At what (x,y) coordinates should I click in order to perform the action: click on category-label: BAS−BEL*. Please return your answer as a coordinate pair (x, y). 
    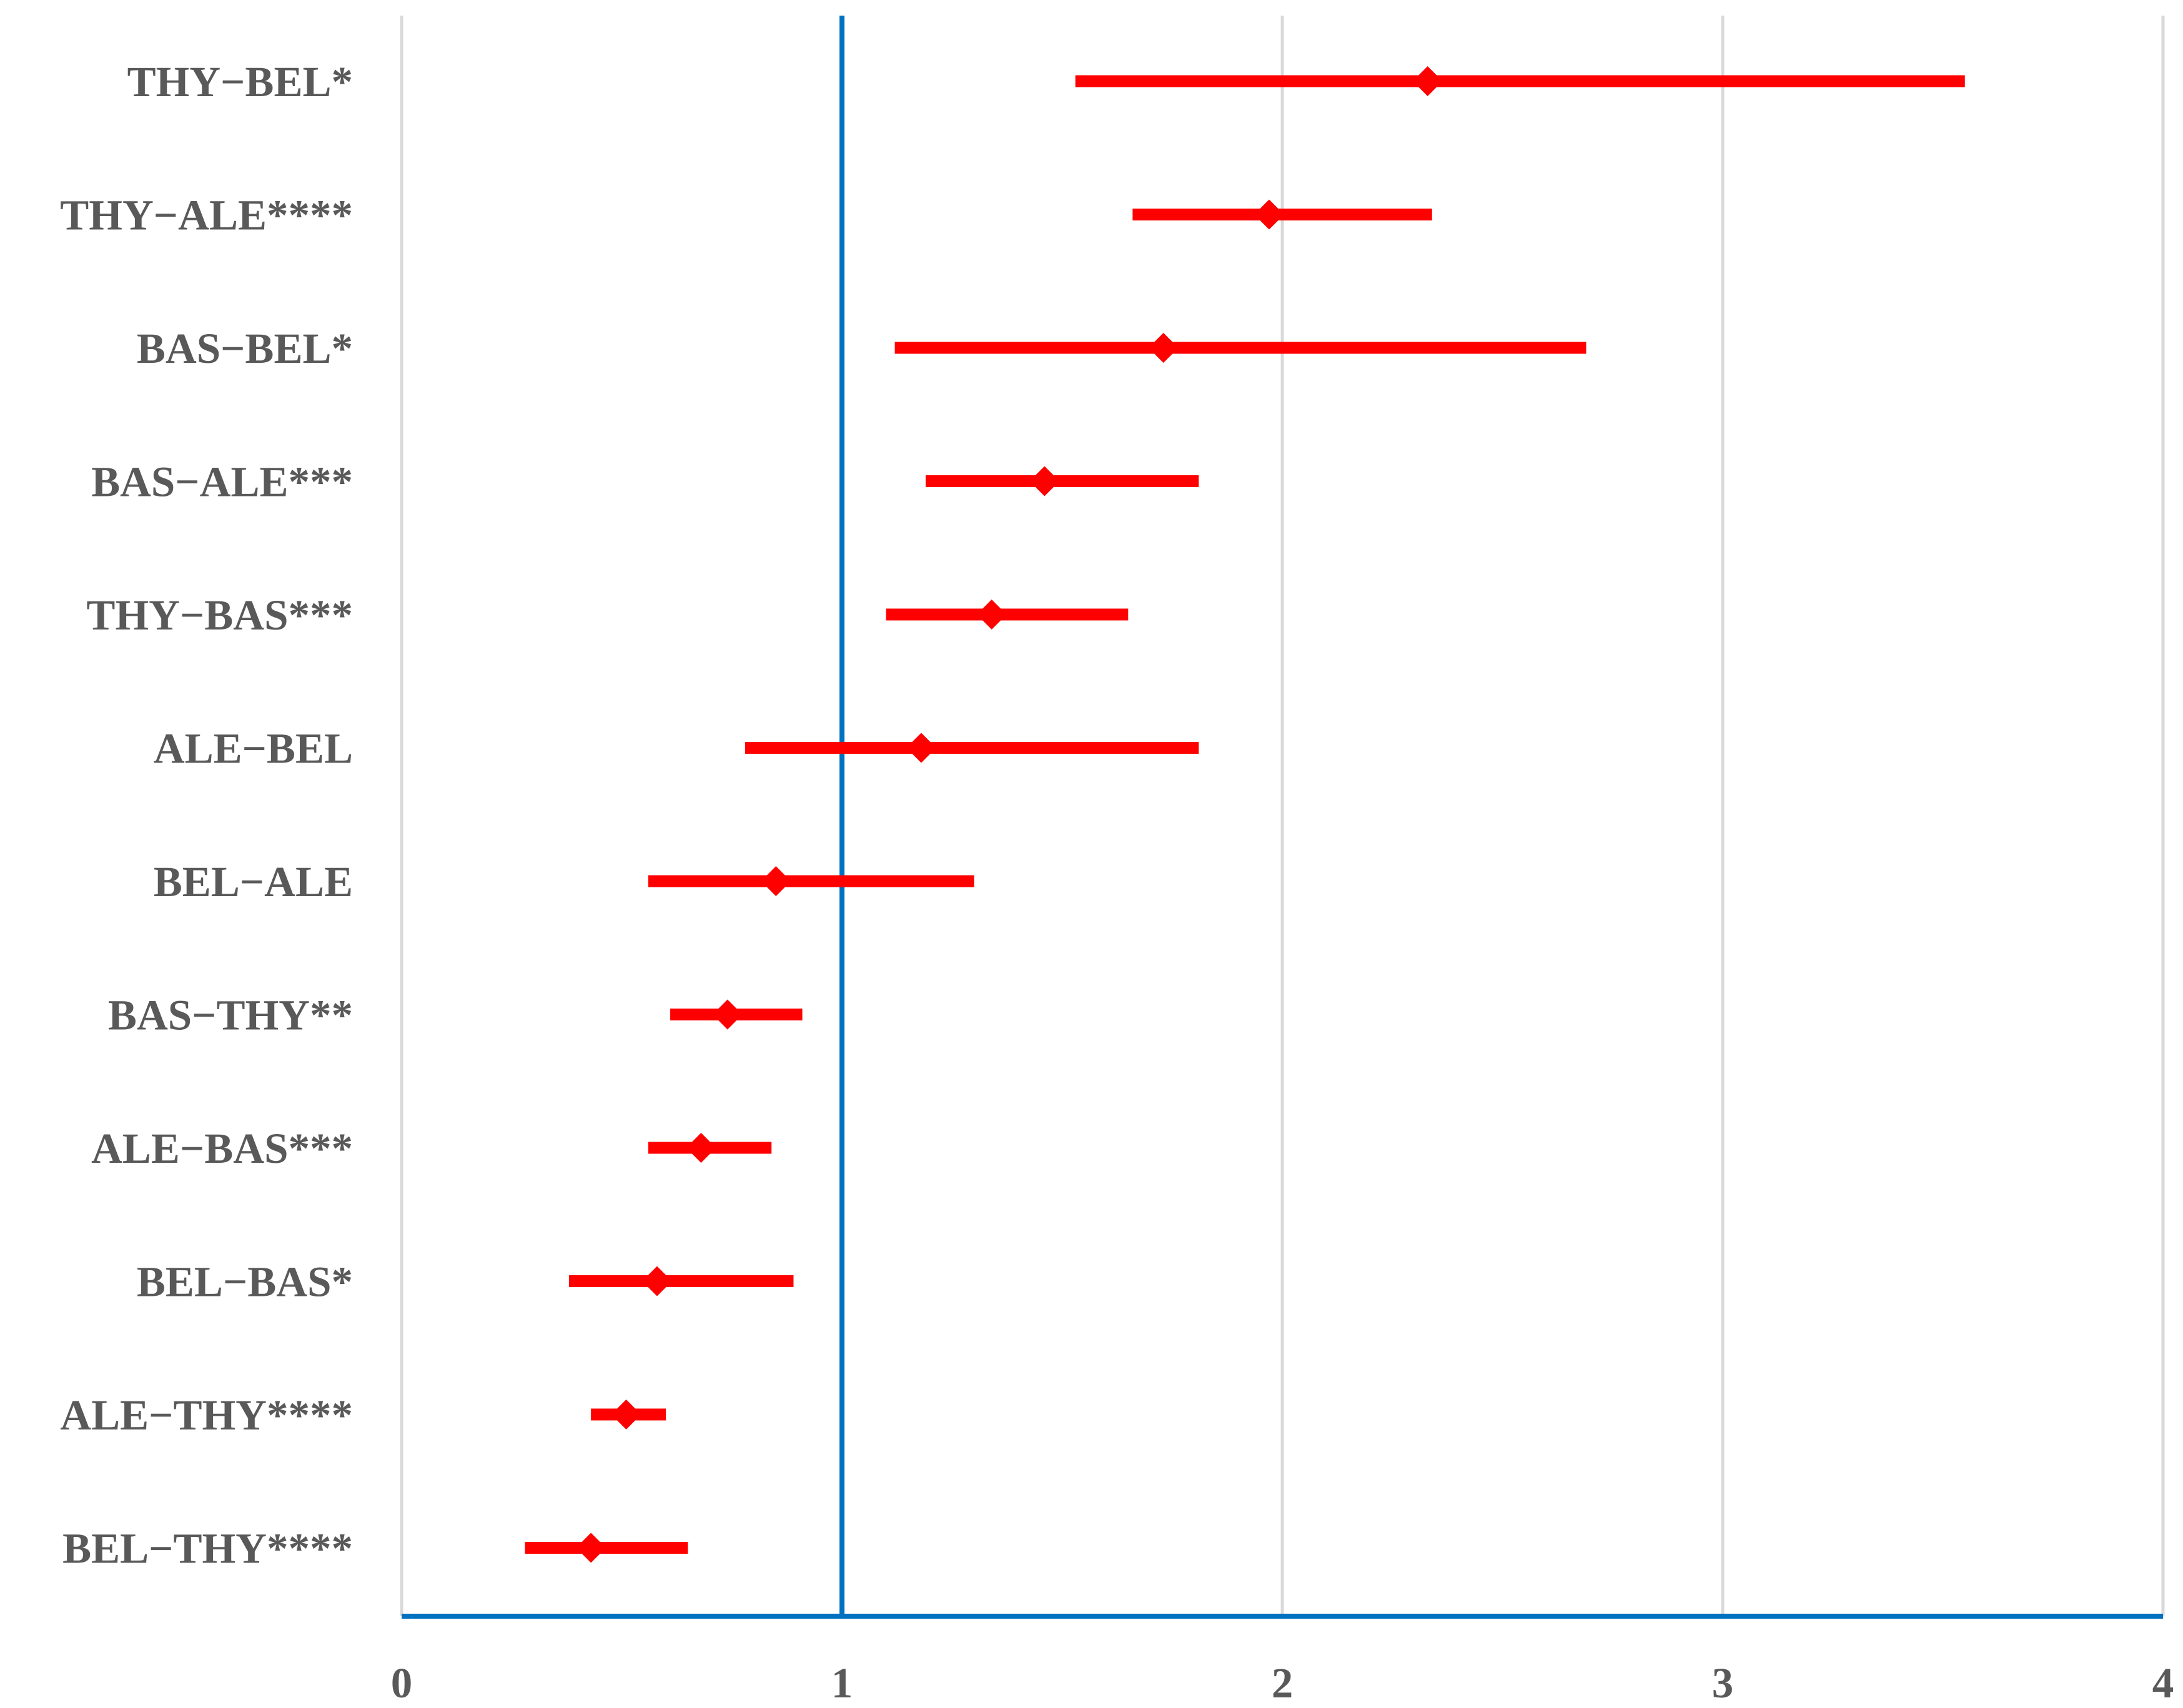
    Looking at the image, I should click on (245, 349).